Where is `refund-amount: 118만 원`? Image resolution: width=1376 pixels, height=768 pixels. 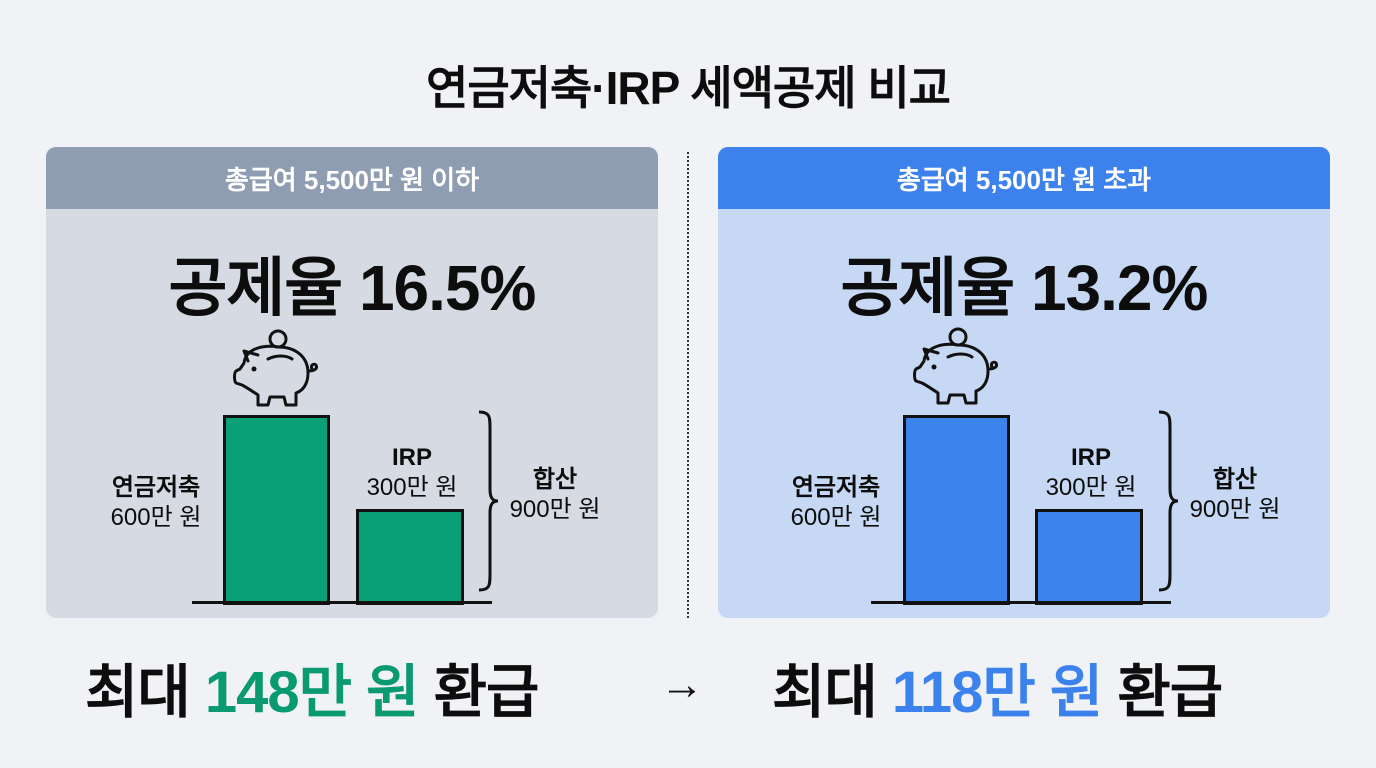 refund-amount: 118만 원 is located at coordinates (997, 692).